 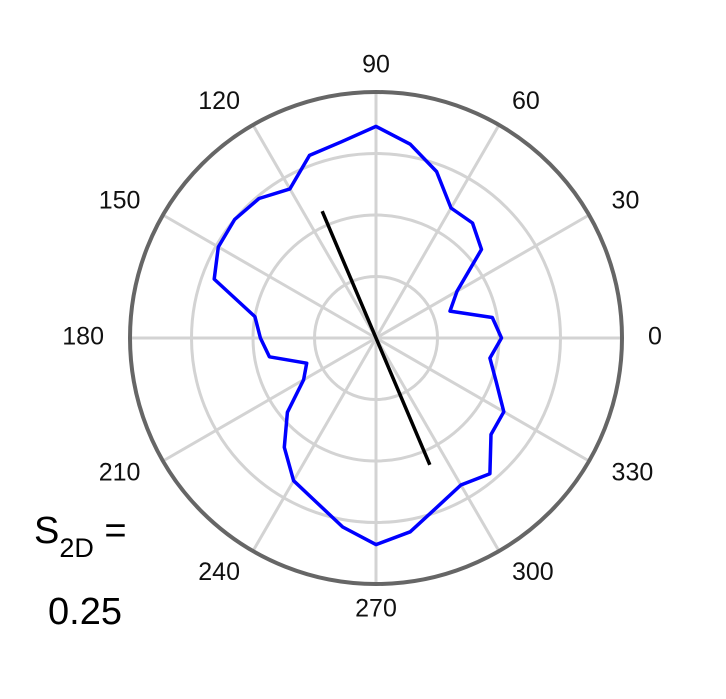 I want to click on angular-tick-label: 210, so click(x=120, y=473).